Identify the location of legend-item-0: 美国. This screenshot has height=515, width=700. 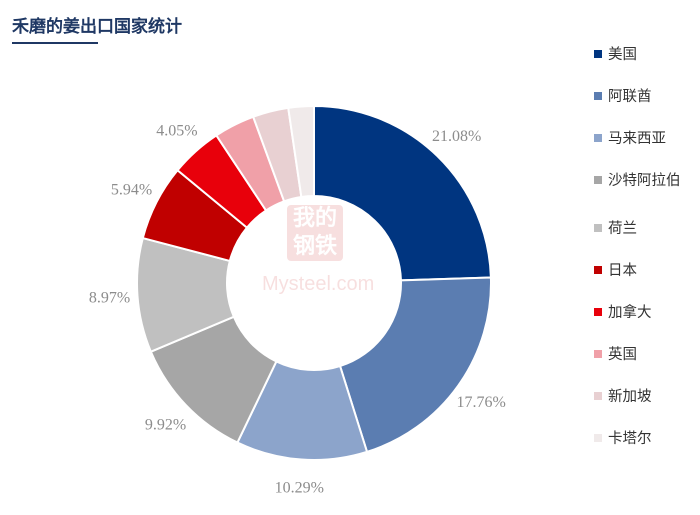
(646, 65).